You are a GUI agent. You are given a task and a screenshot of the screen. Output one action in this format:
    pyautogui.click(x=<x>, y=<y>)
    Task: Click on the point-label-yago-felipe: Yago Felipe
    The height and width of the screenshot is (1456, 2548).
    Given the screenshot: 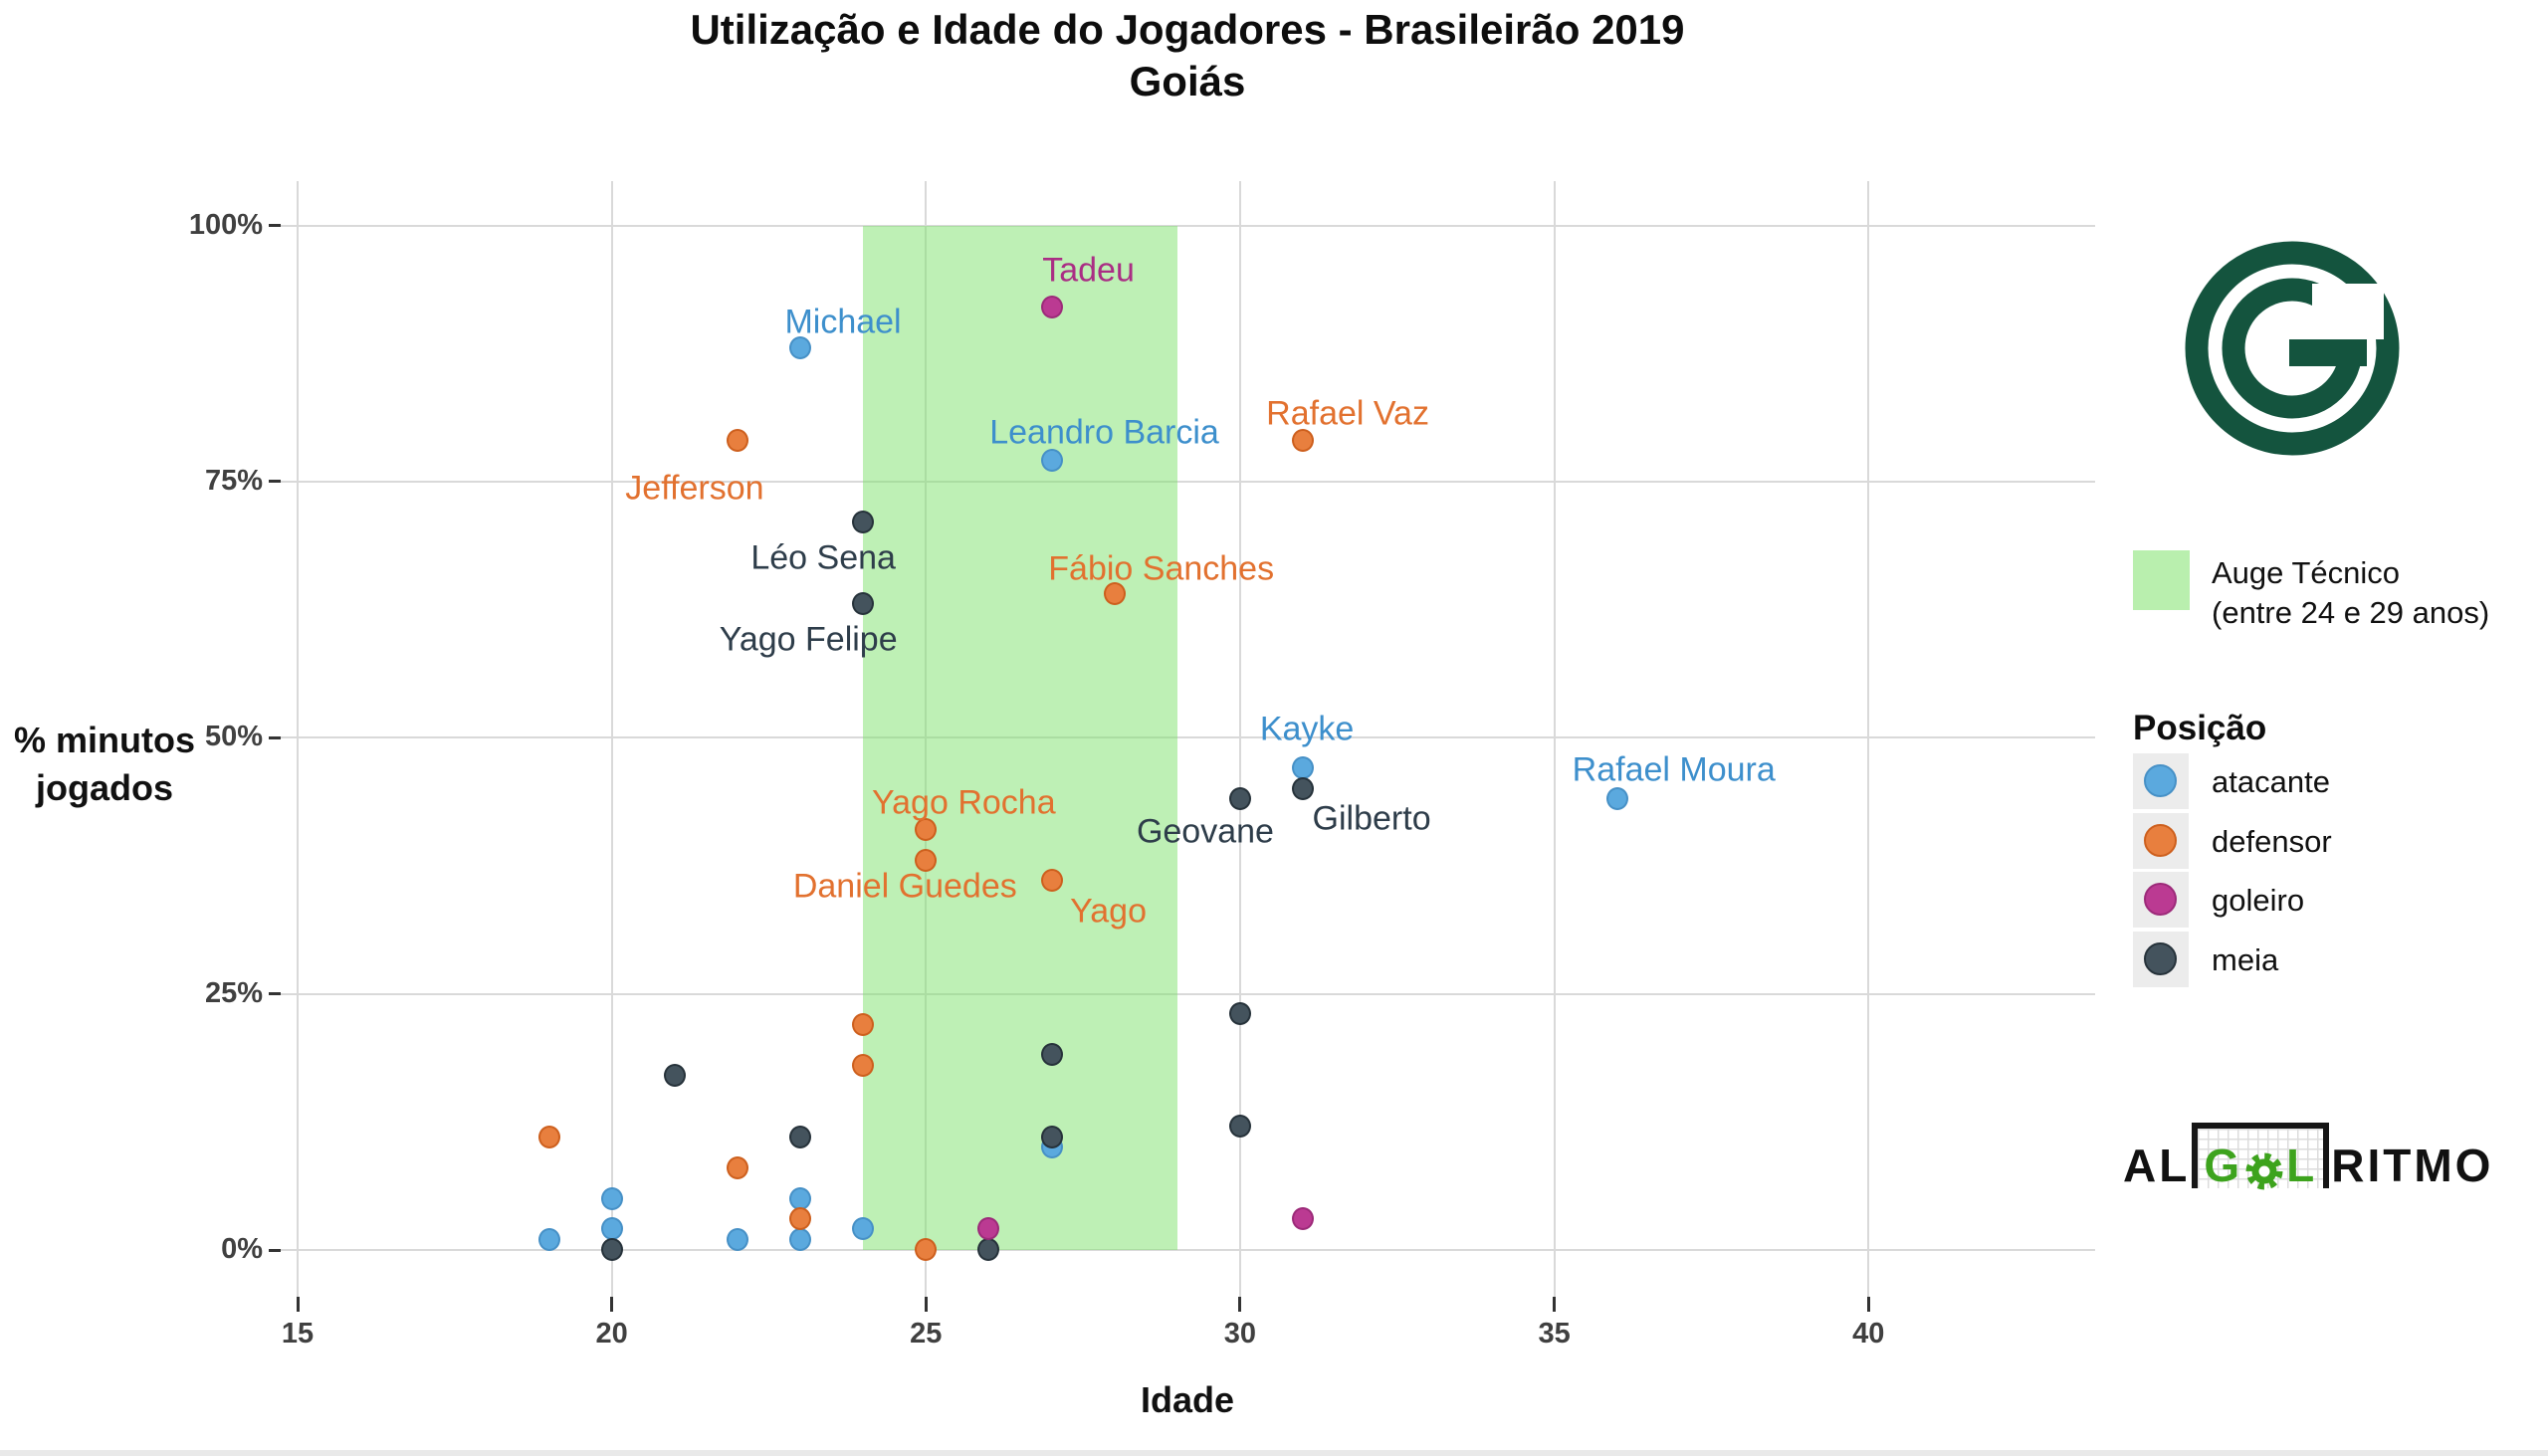 What is the action you would take?
    pyautogui.click(x=808, y=639)
    